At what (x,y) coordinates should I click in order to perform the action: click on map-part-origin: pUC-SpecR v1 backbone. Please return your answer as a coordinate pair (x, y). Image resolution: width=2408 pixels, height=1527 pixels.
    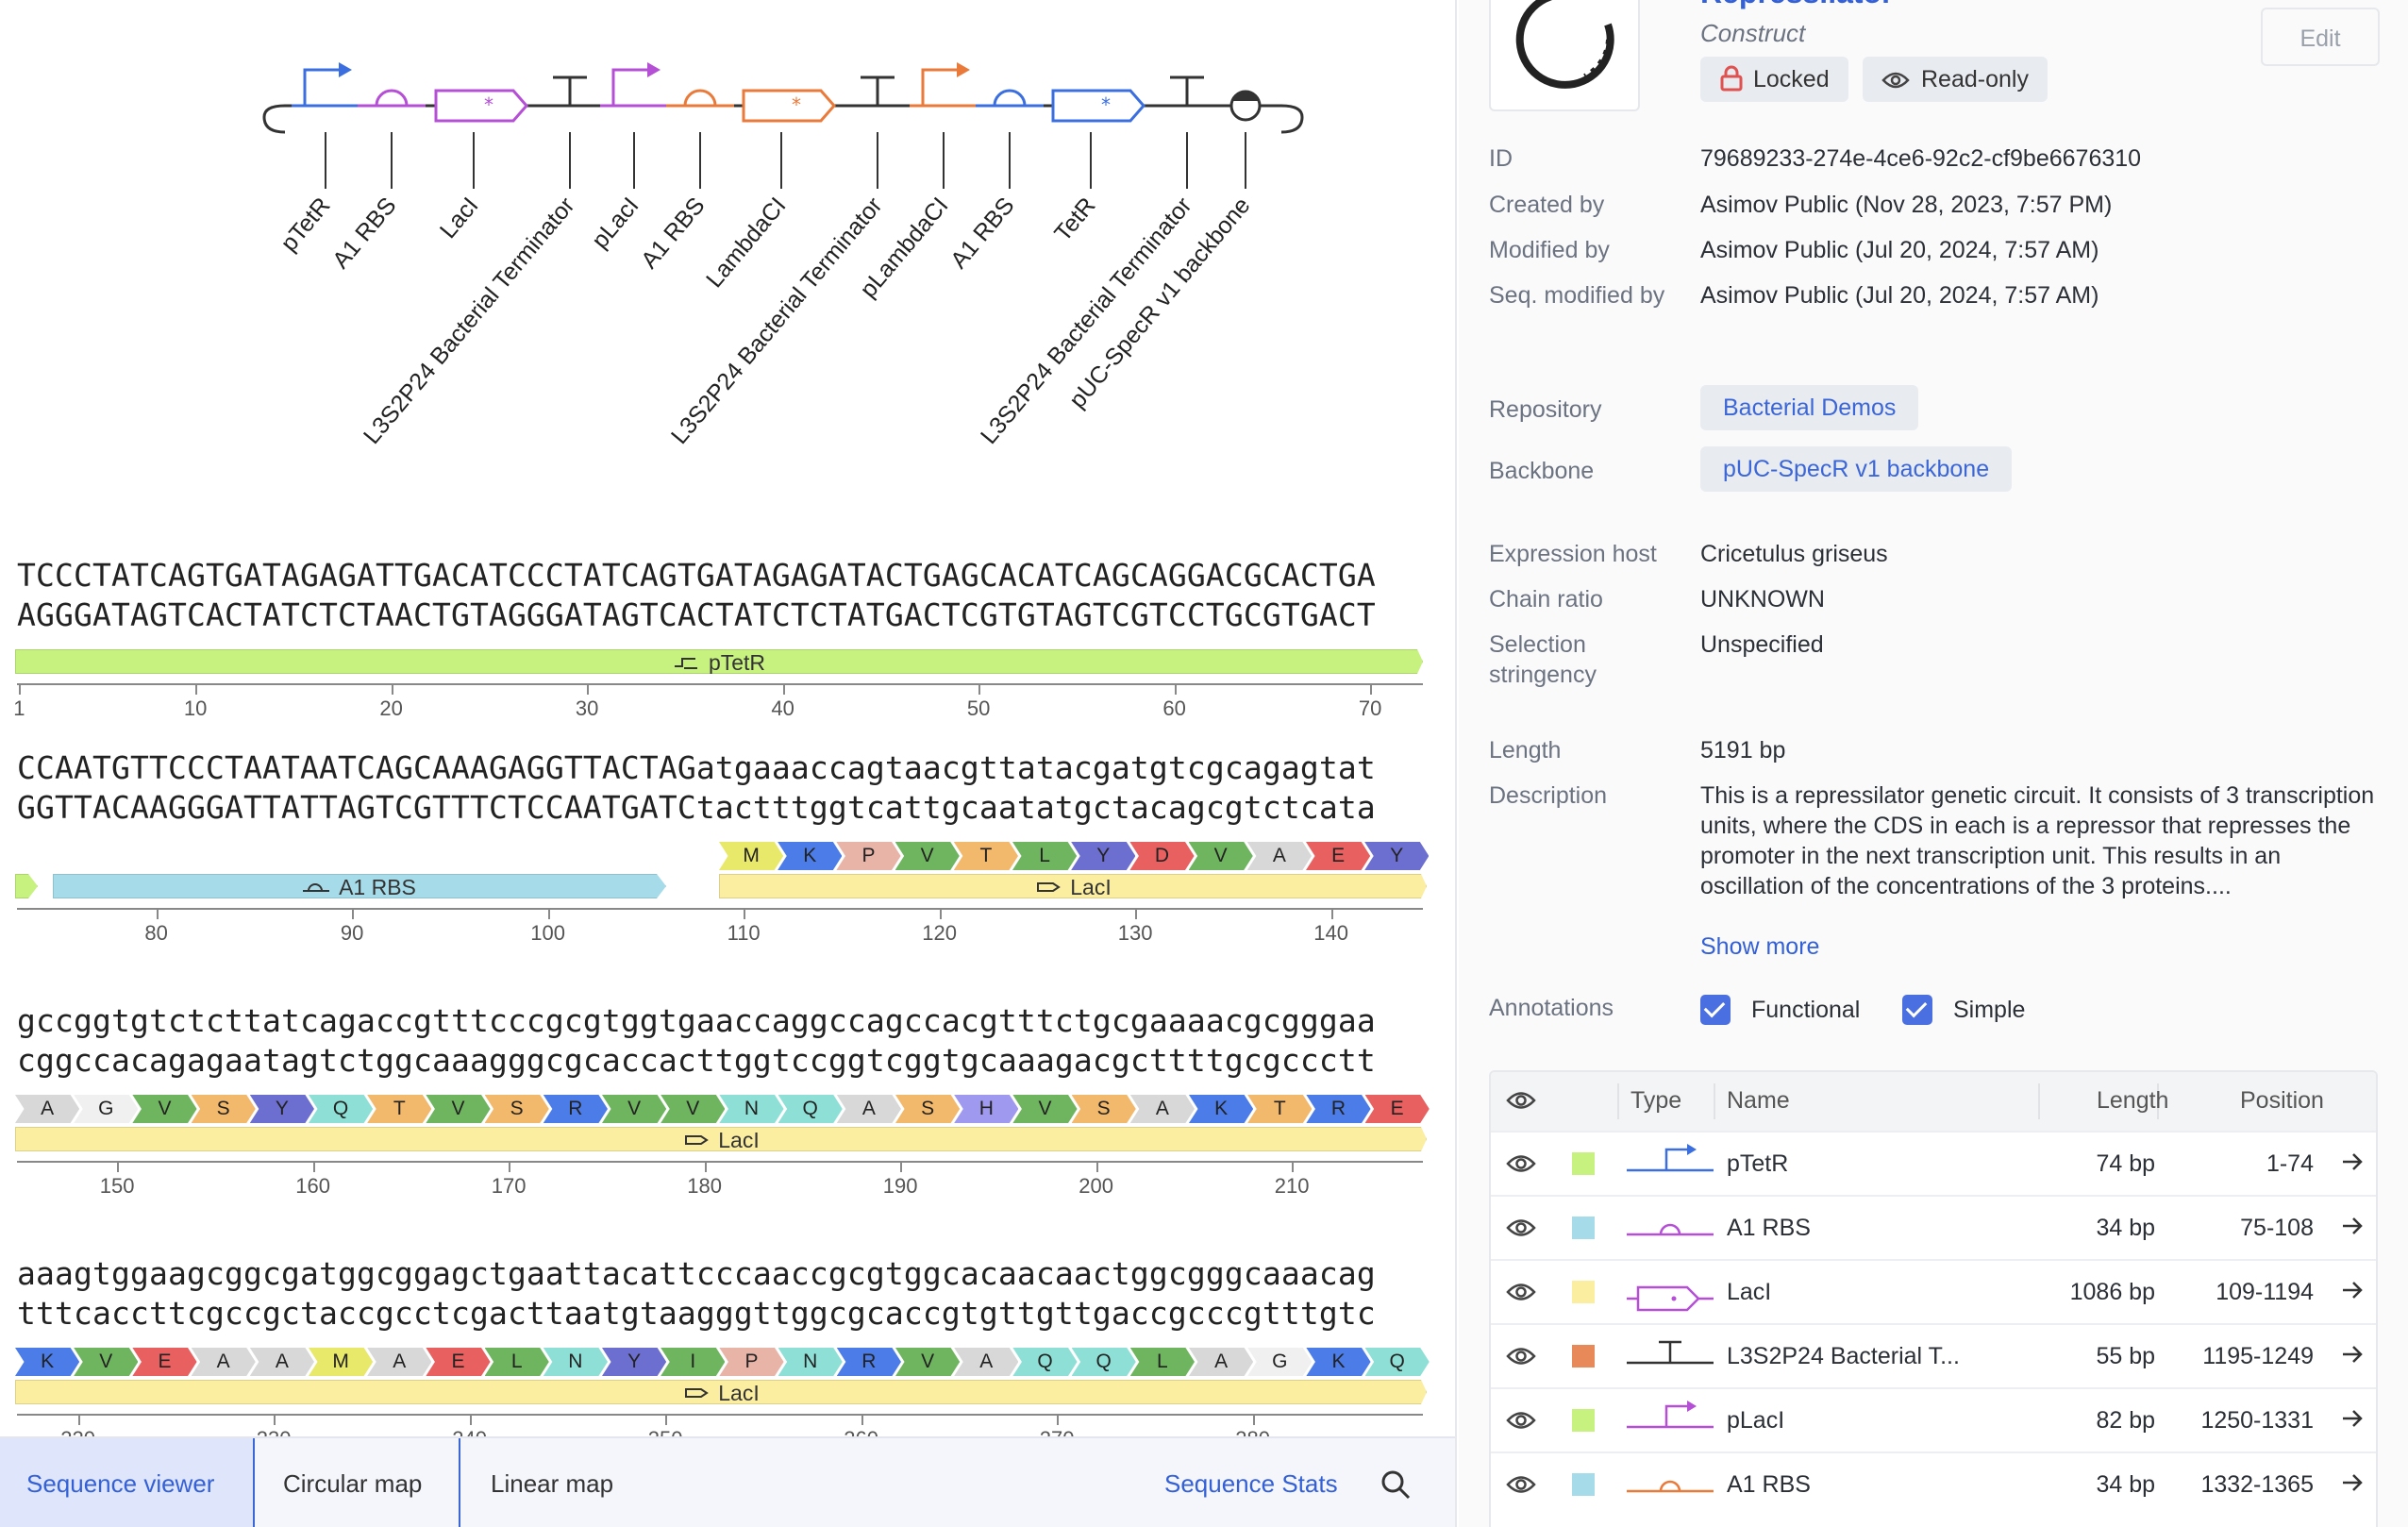
    Looking at the image, I should click on (1171, 251).